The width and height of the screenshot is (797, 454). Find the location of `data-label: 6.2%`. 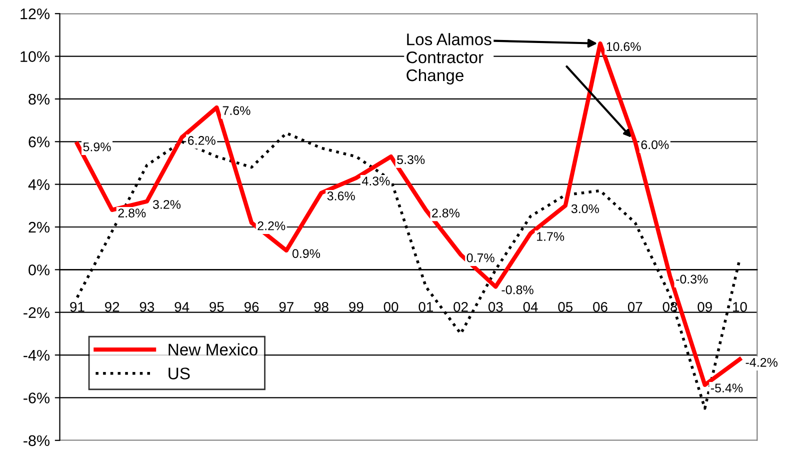

data-label: 6.2% is located at coordinates (202, 140).